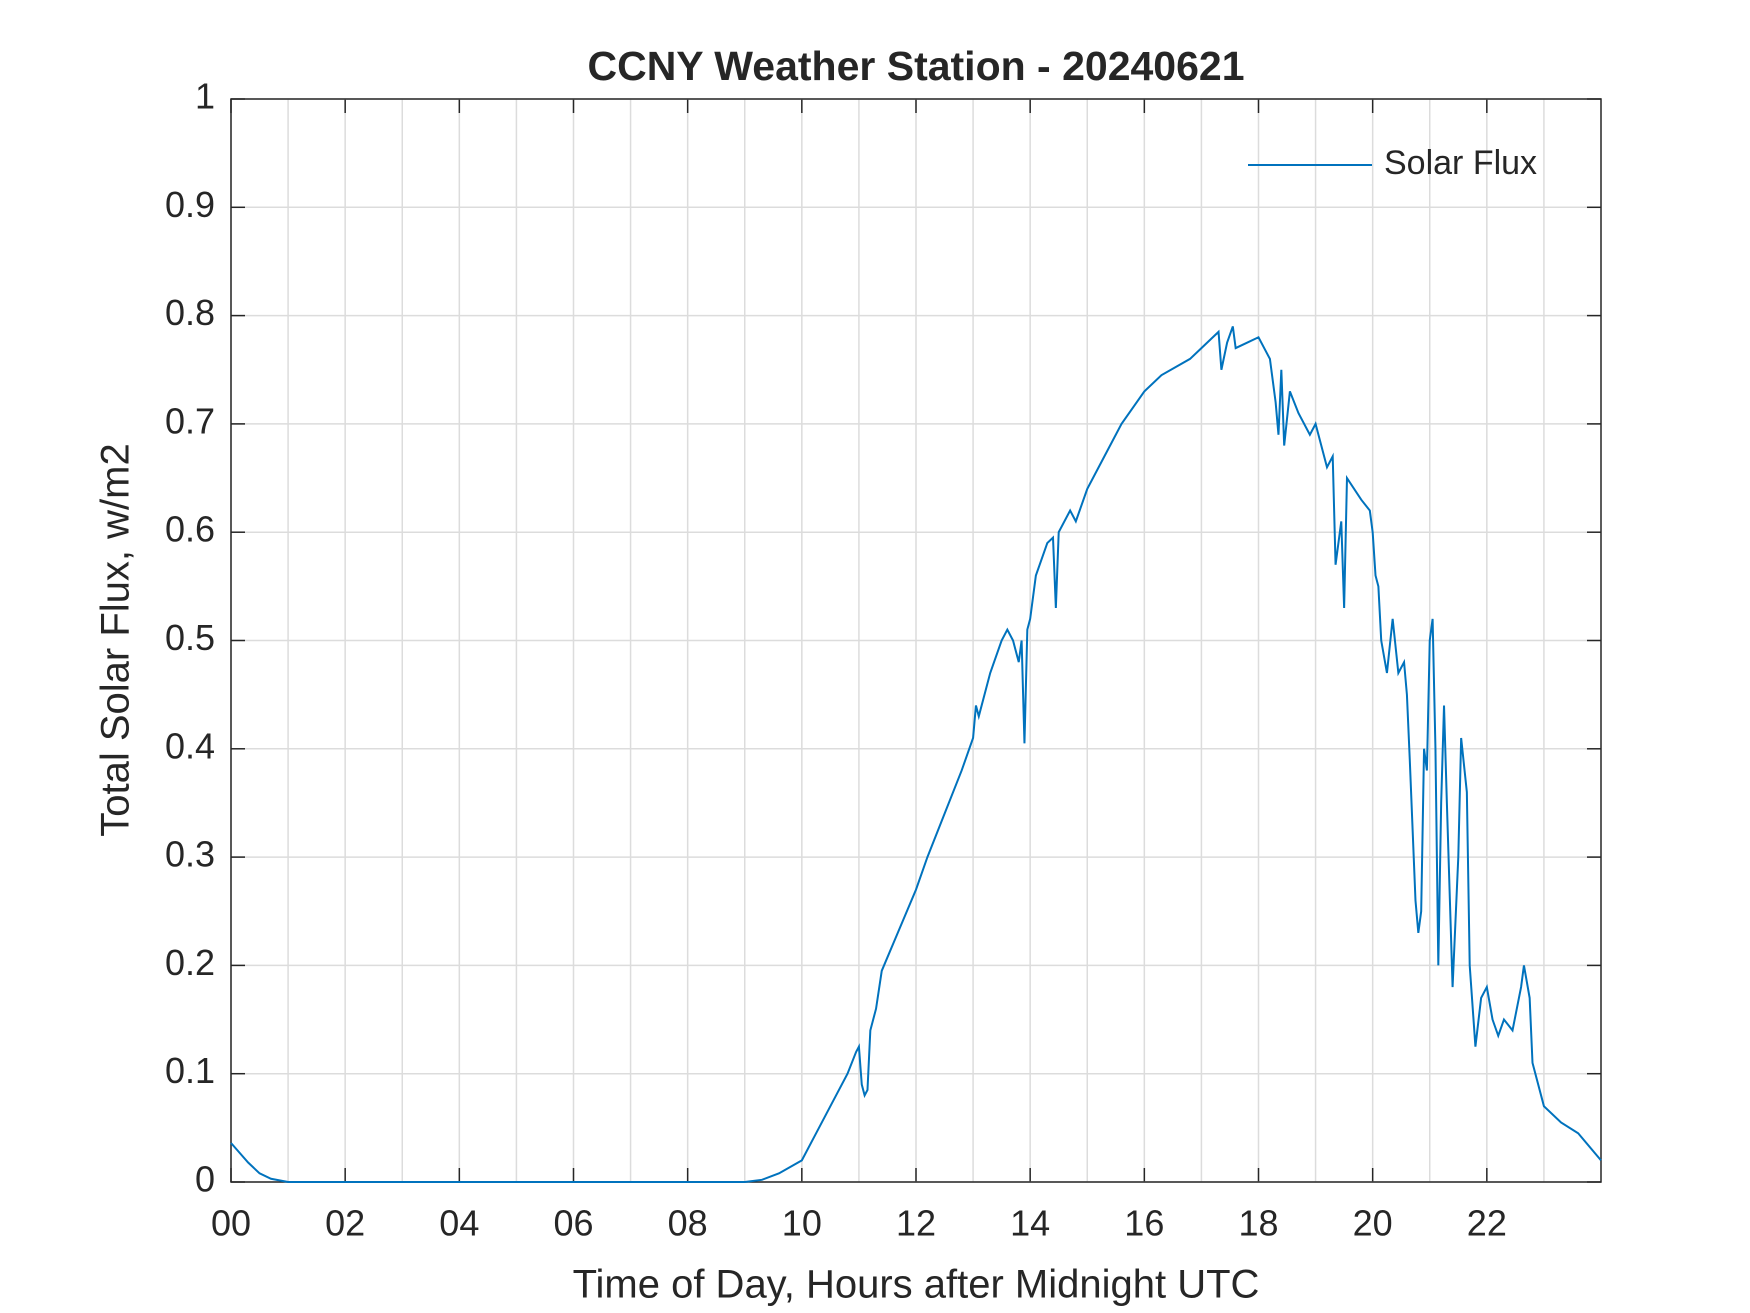 The image size is (1750, 1313). What do you see at coordinates (1030, 1223) in the screenshot?
I see `x-tick-label: 14` at bounding box center [1030, 1223].